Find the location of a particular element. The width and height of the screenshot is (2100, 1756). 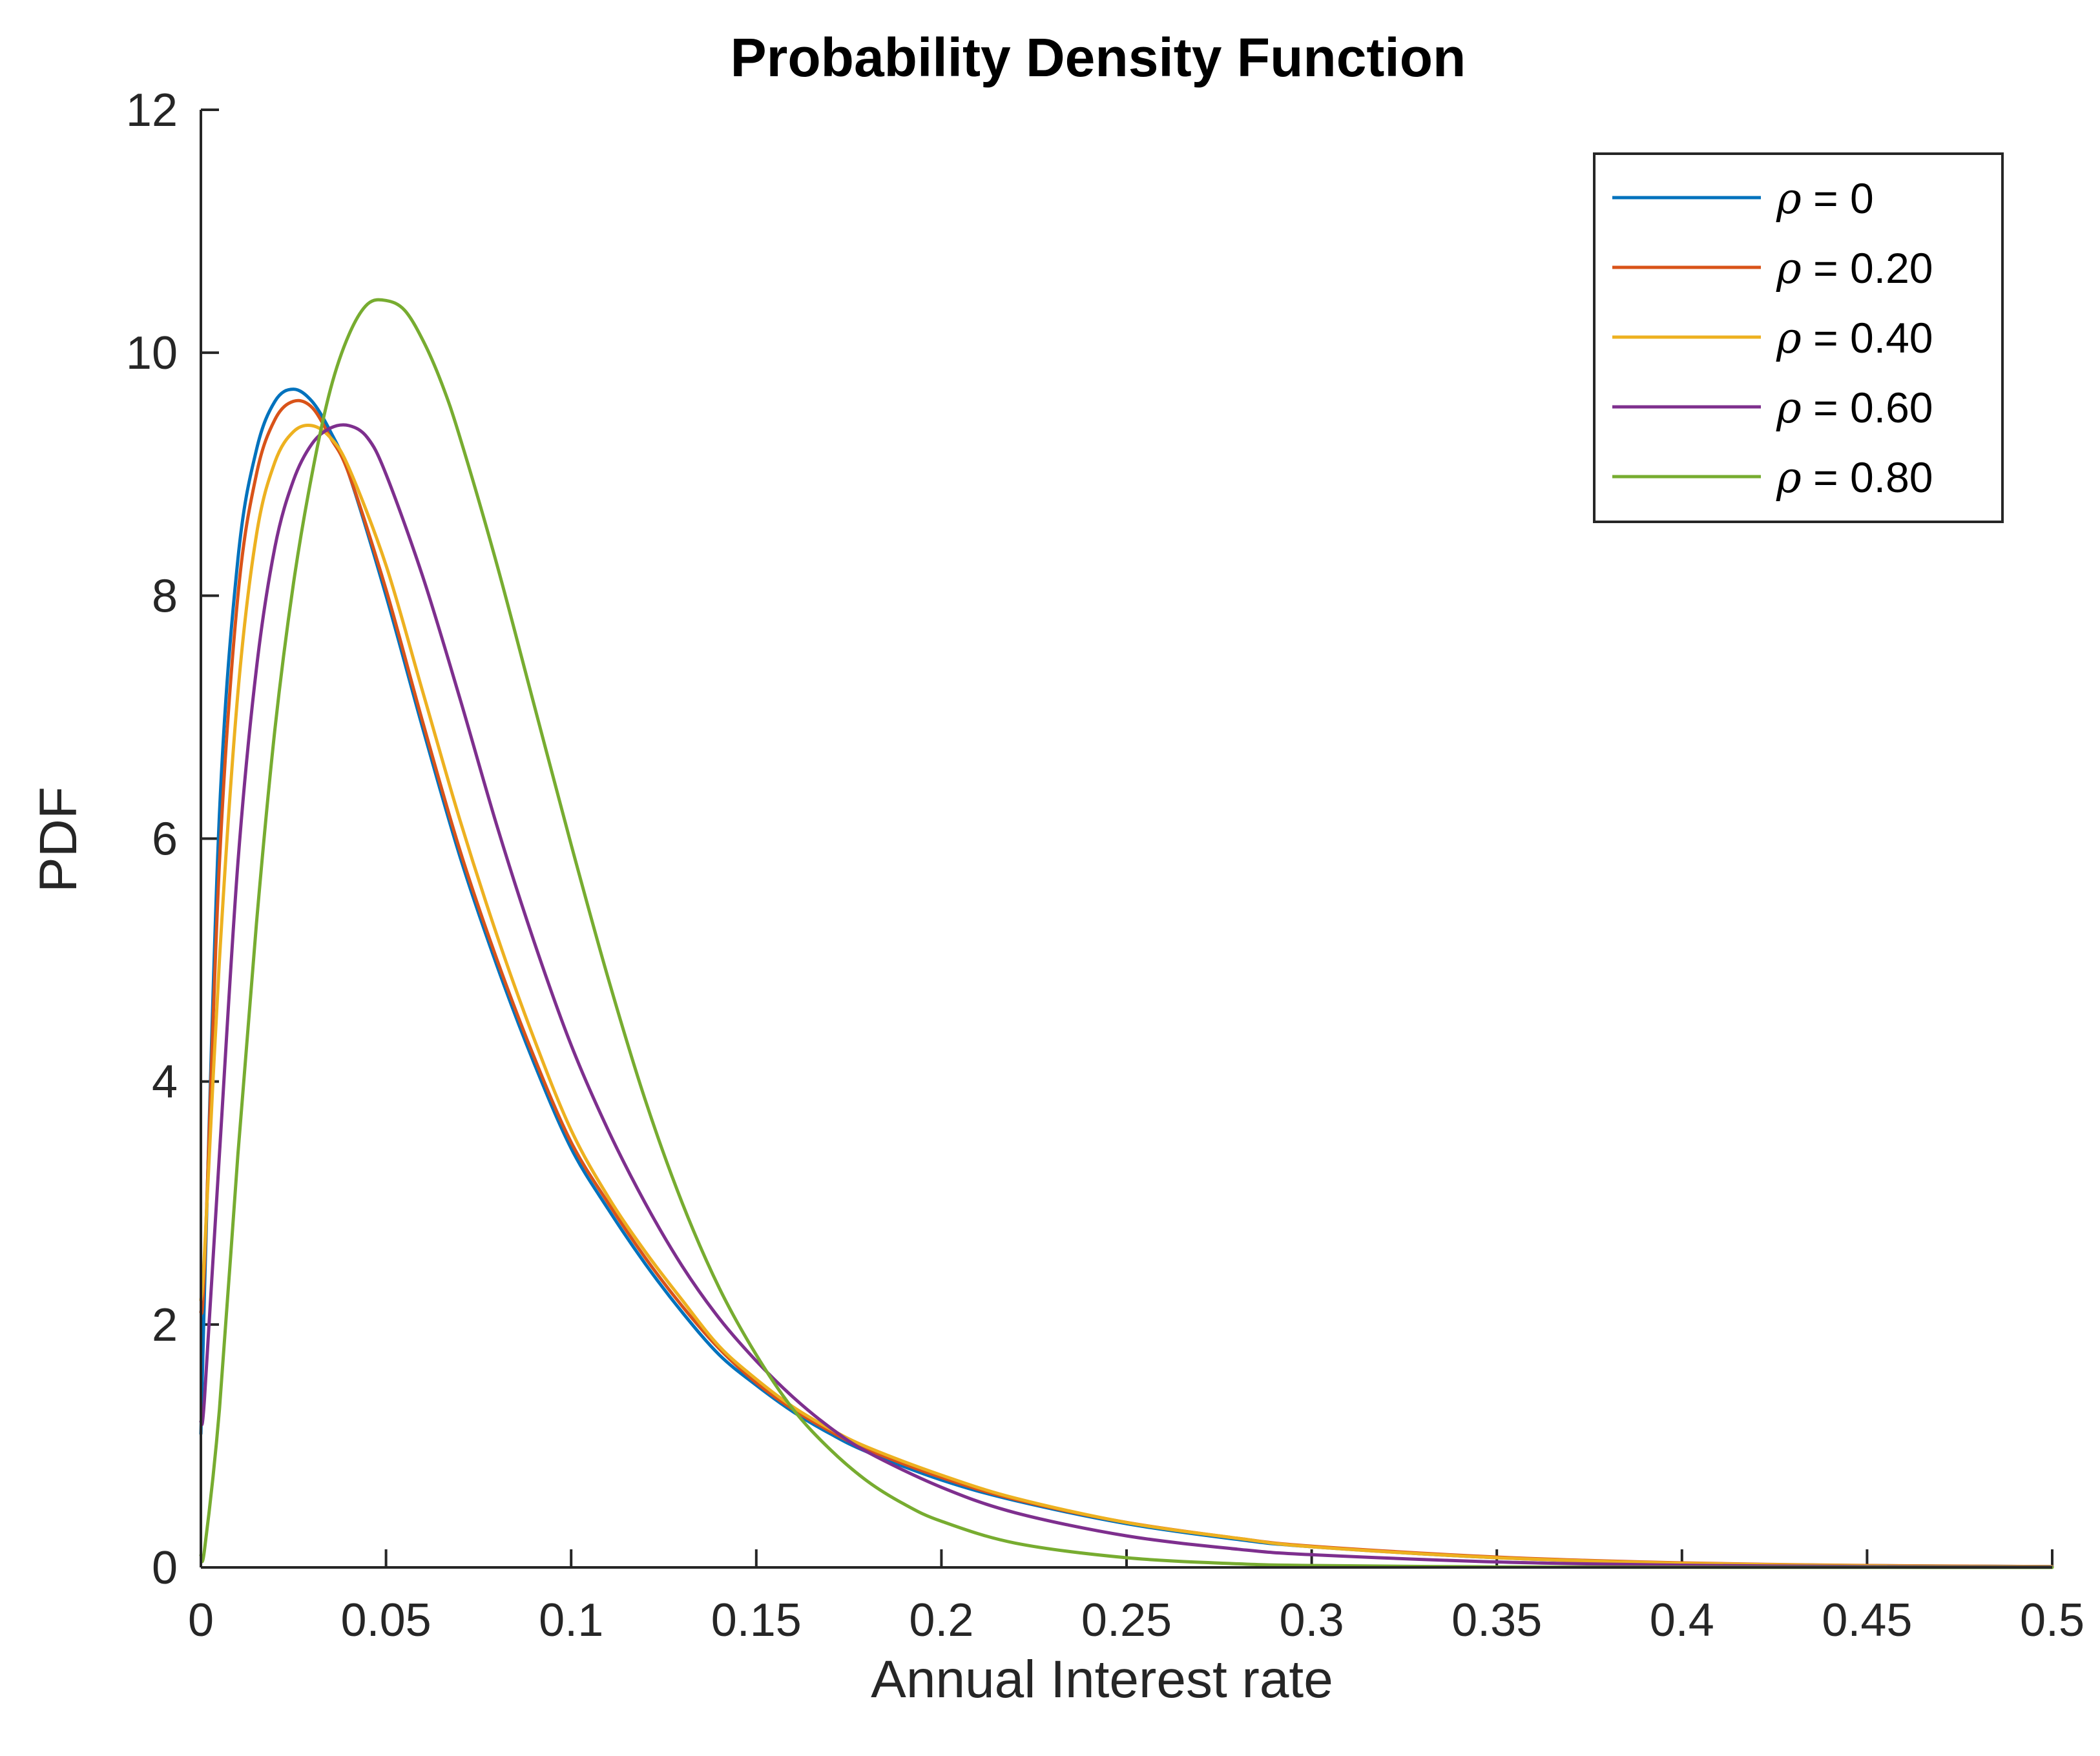

x-tick-label: 0 is located at coordinates (201, 1620).